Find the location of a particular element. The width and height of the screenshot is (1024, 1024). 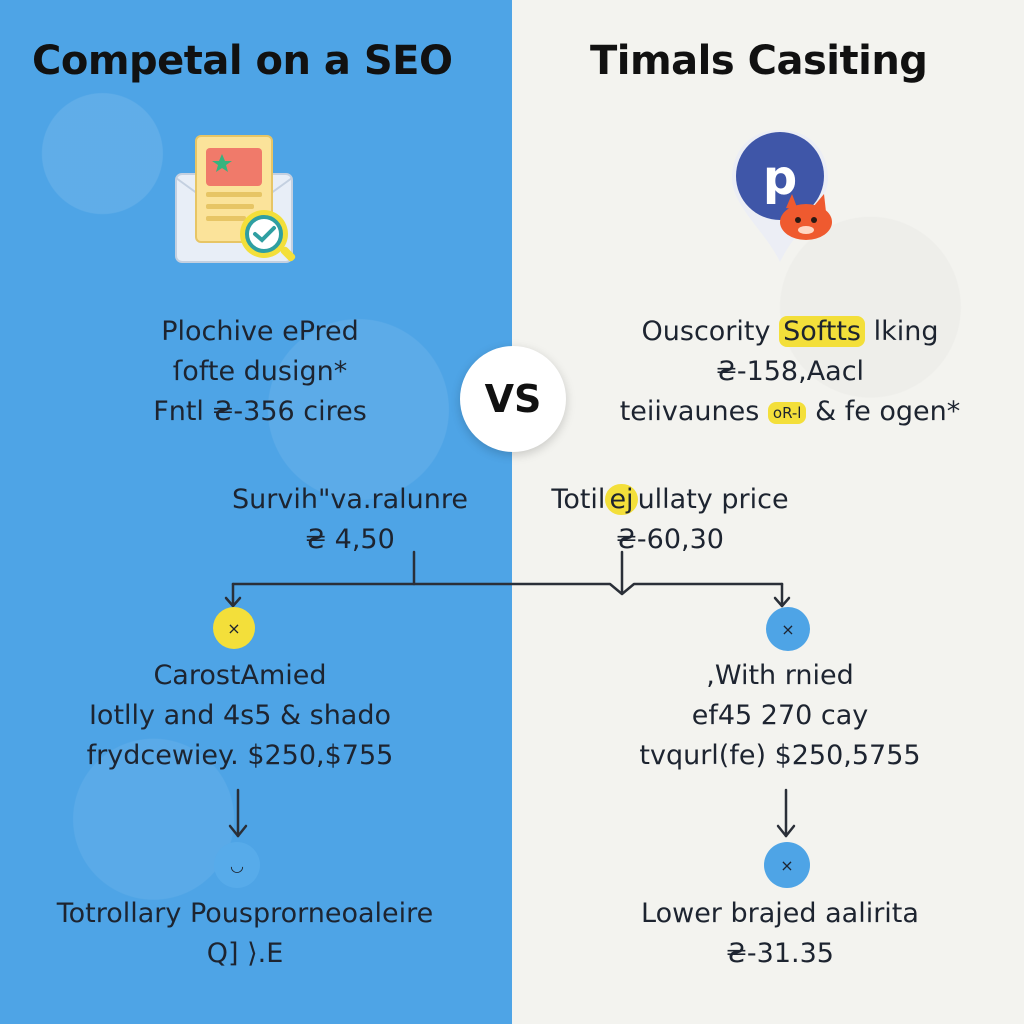

connector-horizontal is located at coordinates (507, 589).